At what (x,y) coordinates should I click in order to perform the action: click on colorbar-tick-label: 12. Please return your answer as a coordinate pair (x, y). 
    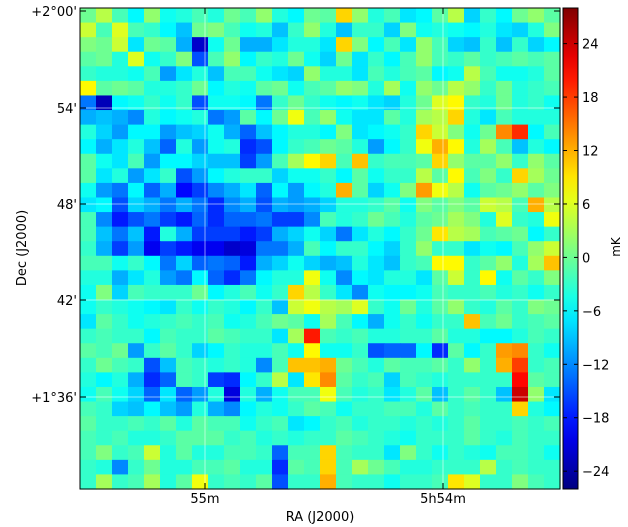
    Looking at the image, I should click on (590, 152).